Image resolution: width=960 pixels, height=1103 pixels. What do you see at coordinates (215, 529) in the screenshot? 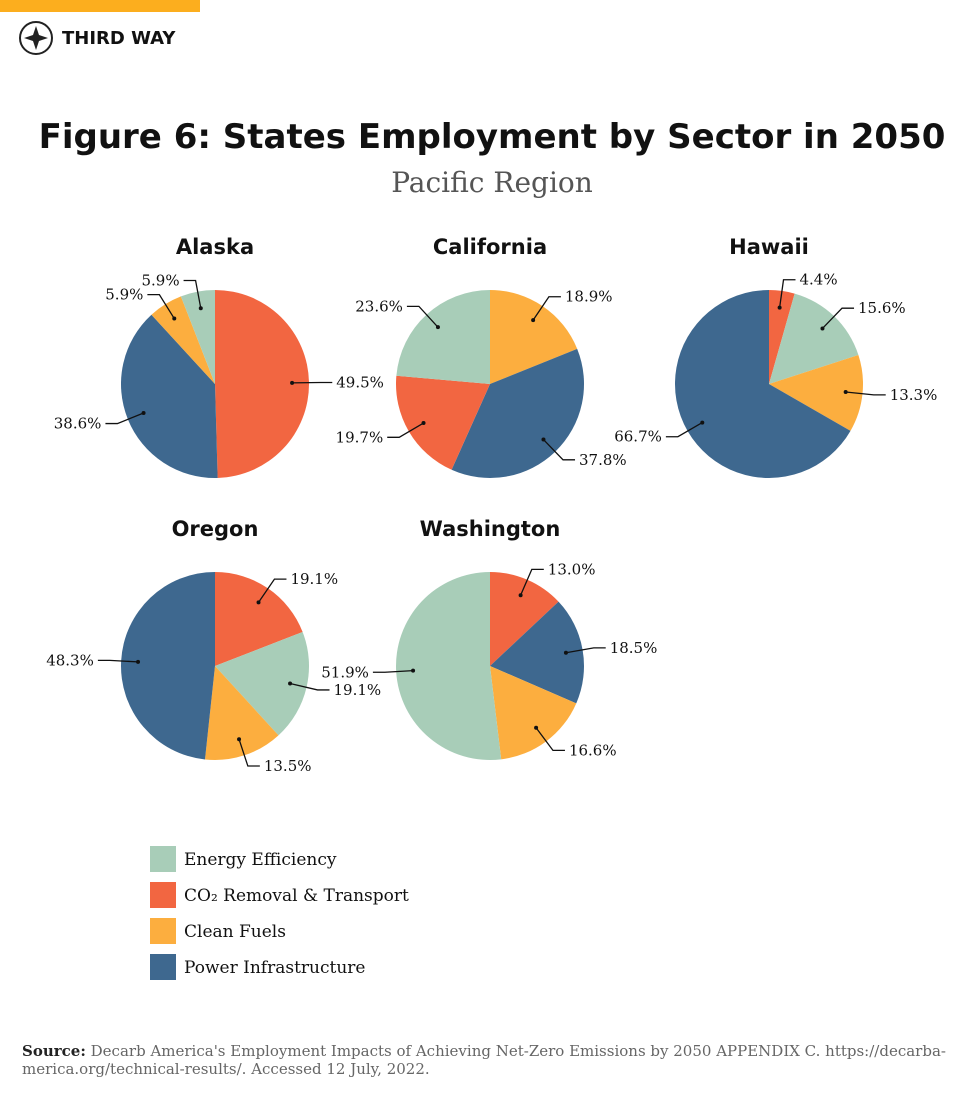
I see `pie-title: Oregon` at bounding box center [215, 529].